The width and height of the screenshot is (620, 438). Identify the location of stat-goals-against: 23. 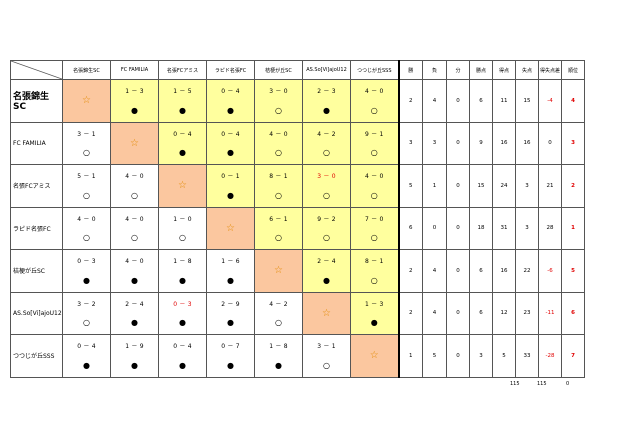
(527, 313).